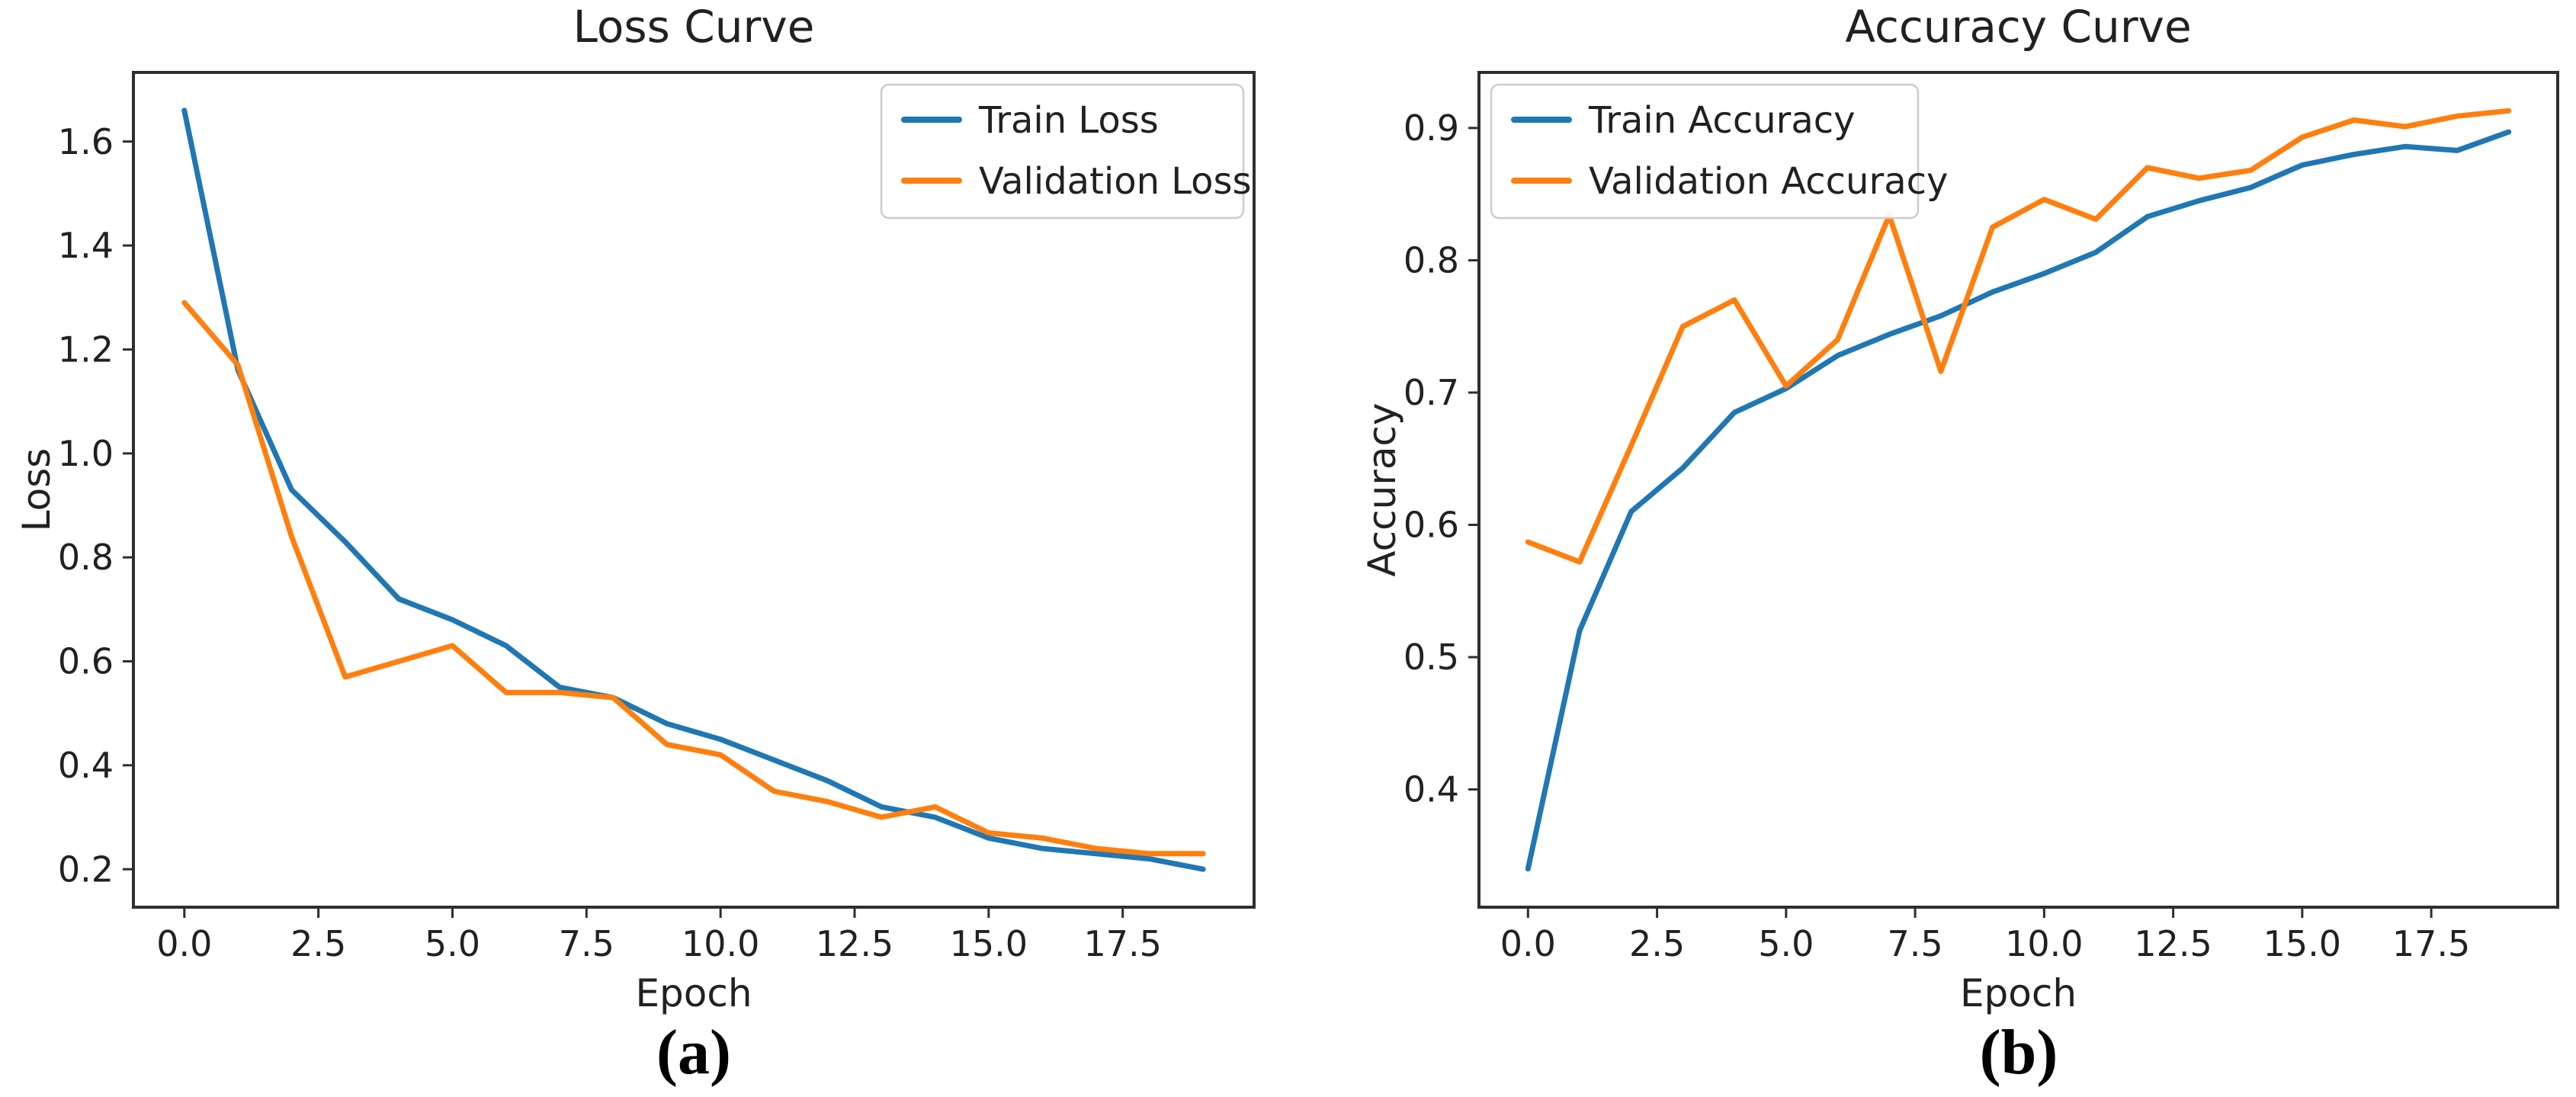 Image resolution: width=2576 pixels, height=1097 pixels. Describe the element at coordinates (693, 1052) in the screenshot. I see `caption-a: (a)` at that location.